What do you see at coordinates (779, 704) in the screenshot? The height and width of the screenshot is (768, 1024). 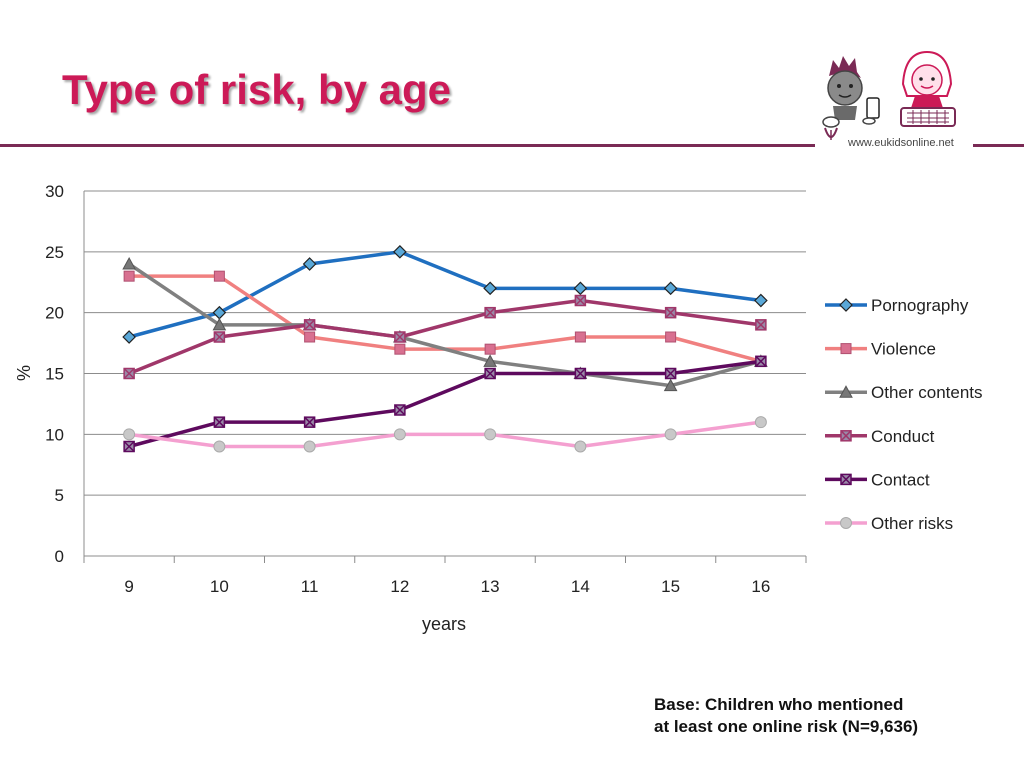 I see `base-note-line-1: Base: Children who mentioned` at bounding box center [779, 704].